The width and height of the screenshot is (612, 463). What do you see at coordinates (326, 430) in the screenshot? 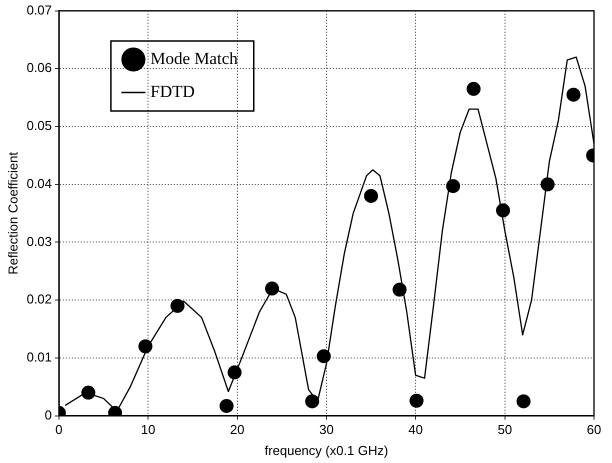
I see `x-tick-label: 30` at bounding box center [326, 430].